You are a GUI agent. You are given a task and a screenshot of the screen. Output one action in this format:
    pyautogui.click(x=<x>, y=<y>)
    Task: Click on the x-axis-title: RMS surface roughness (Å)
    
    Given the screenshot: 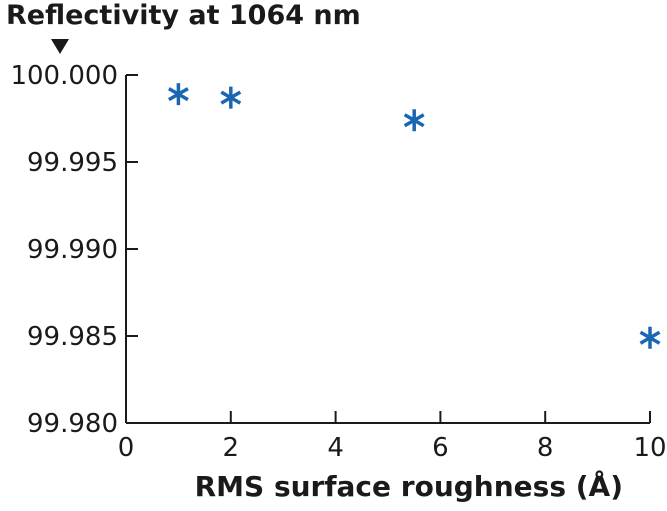 What is the action you would take?
    pyautogui.click(x=408, y=486)
    